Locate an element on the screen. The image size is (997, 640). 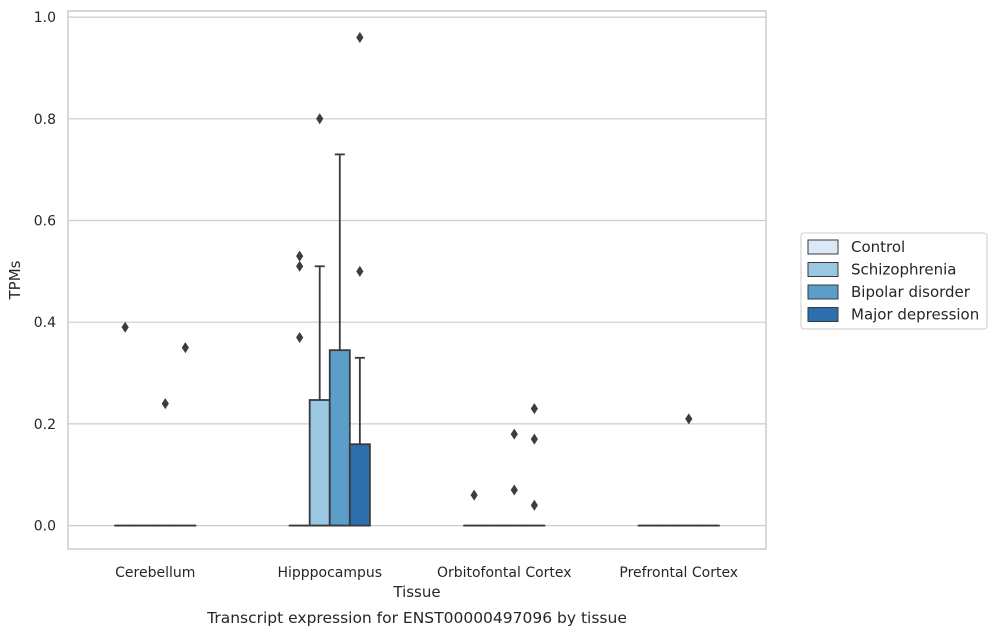
x-tick-label: Cerebellum is located at coordinates (155, 573).